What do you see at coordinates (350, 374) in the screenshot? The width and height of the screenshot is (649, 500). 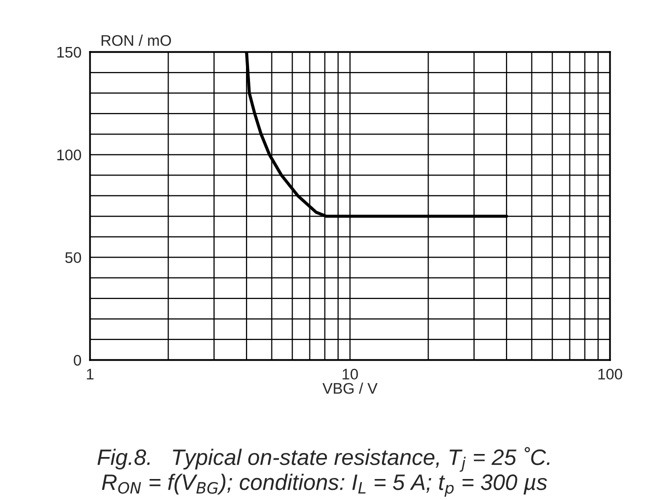 I see `x-tick-label: 10` at bounding box center [350, 374].